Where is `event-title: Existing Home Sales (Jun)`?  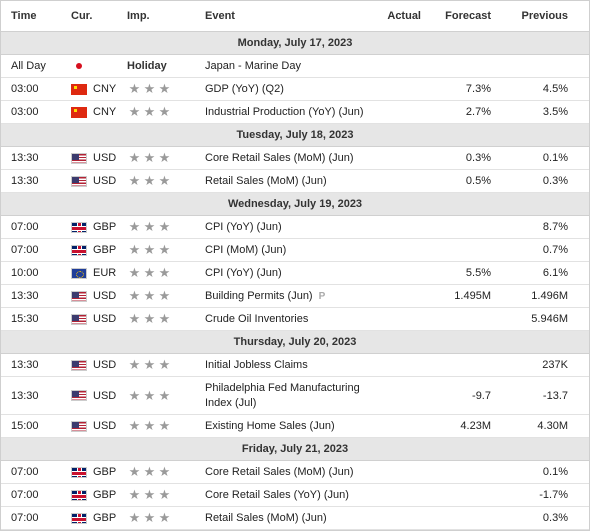 event-title: Existing Home Sales (Jun) is located at coordinates (270, 425).